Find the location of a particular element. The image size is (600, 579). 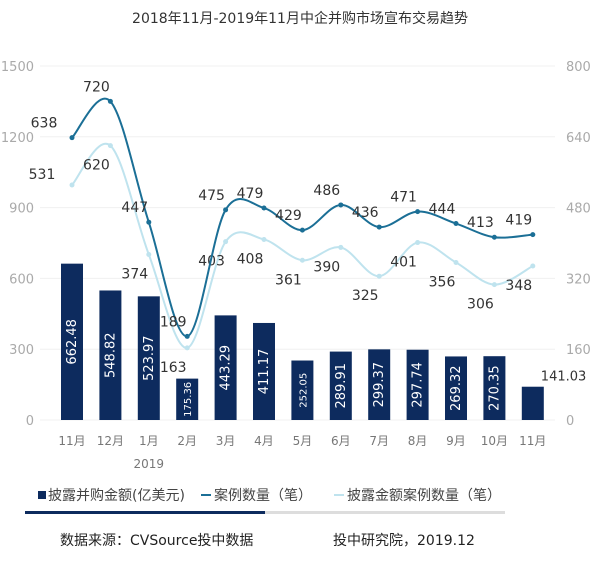

line-value-label: 163 is located at coordinates (173, 368).